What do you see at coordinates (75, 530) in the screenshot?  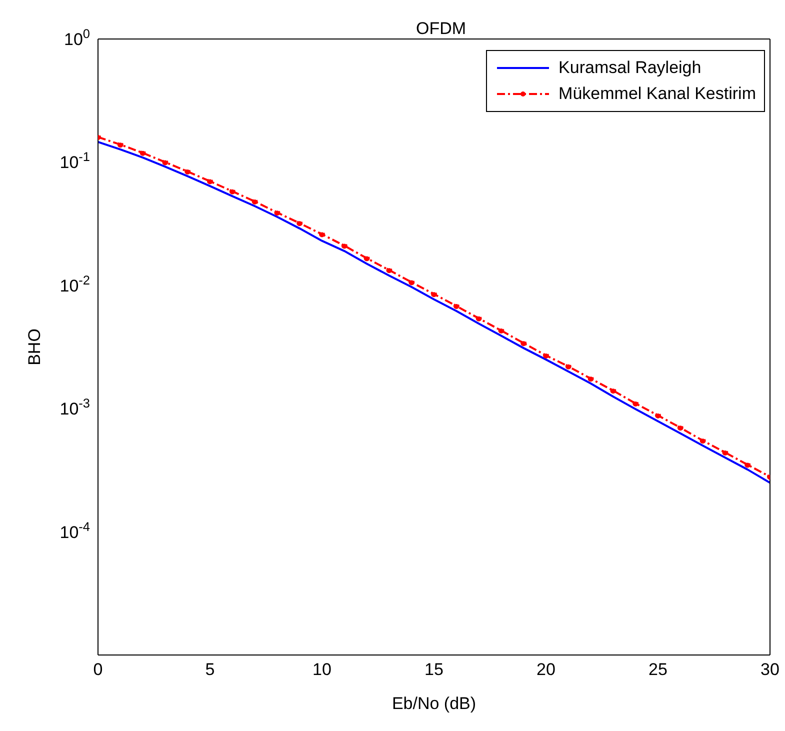 I see `y-tick-label: 10$^{-4}$` at bounding box center [75, 530].